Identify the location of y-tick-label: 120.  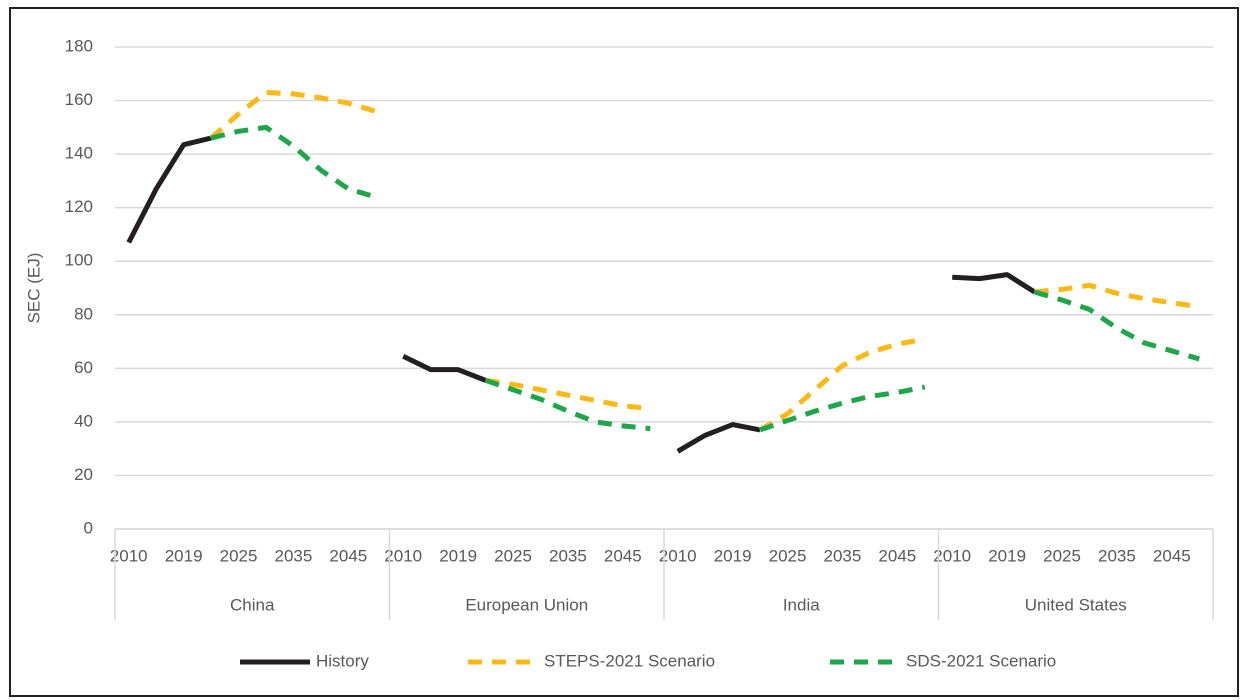
(79, 206).